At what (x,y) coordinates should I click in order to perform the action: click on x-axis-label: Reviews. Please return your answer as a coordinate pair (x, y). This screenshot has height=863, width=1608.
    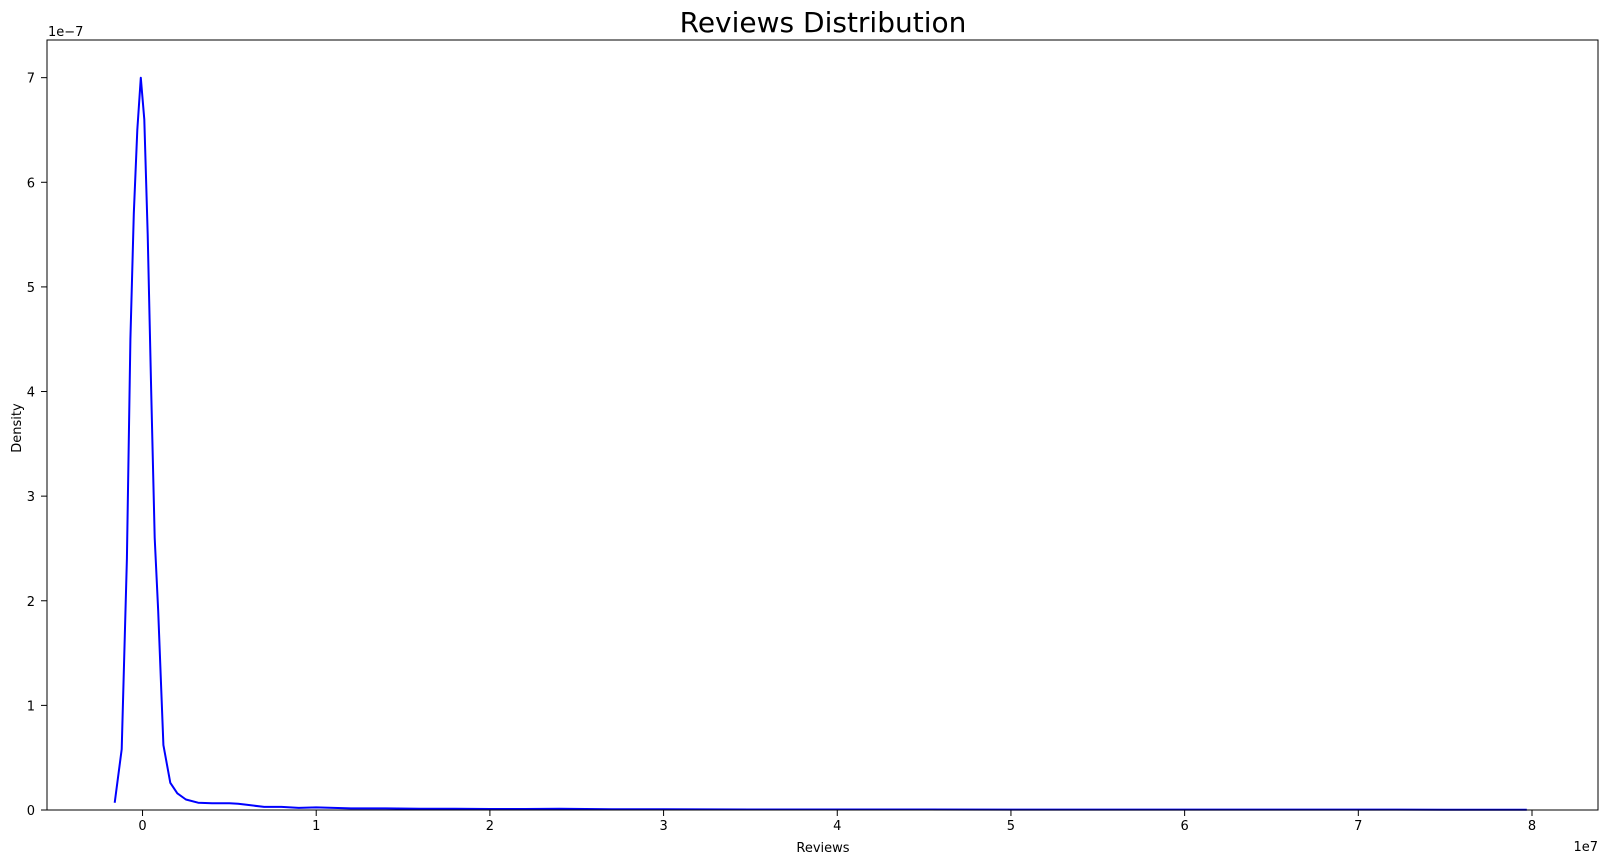
    Looking at the image, I should click on (822, 848).